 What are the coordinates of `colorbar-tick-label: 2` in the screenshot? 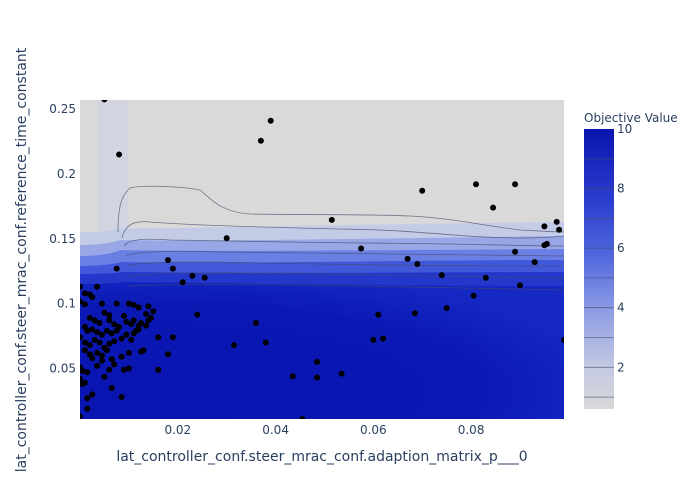 It's located at (621, 367).